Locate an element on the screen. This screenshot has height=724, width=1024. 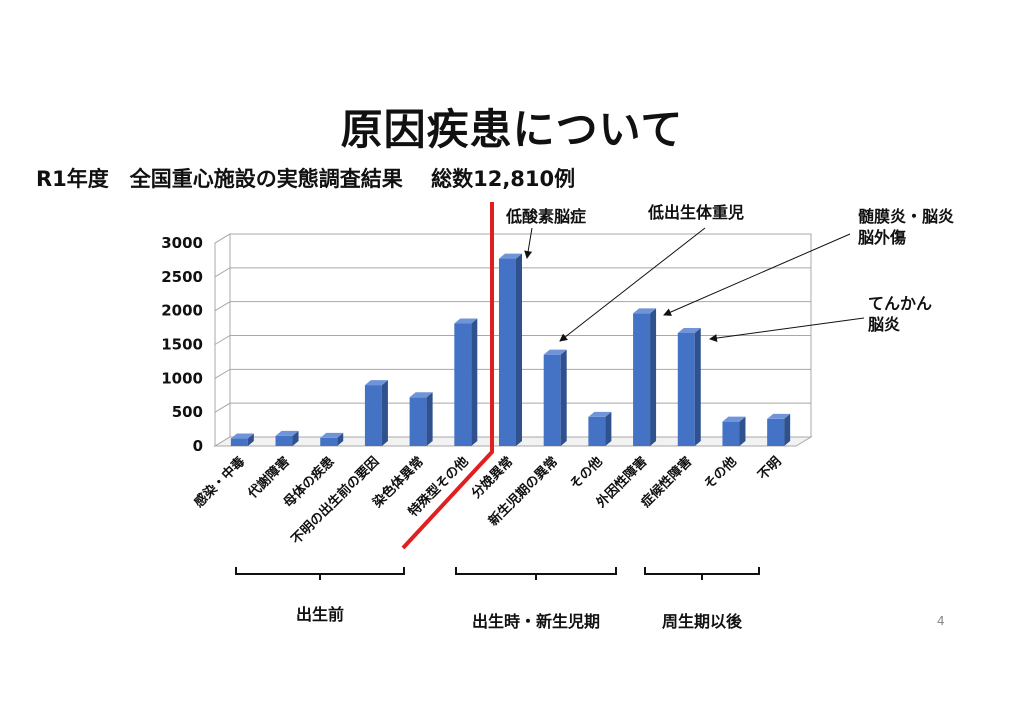
group-bracket: 出生前 is located at coordinates (320, 595).